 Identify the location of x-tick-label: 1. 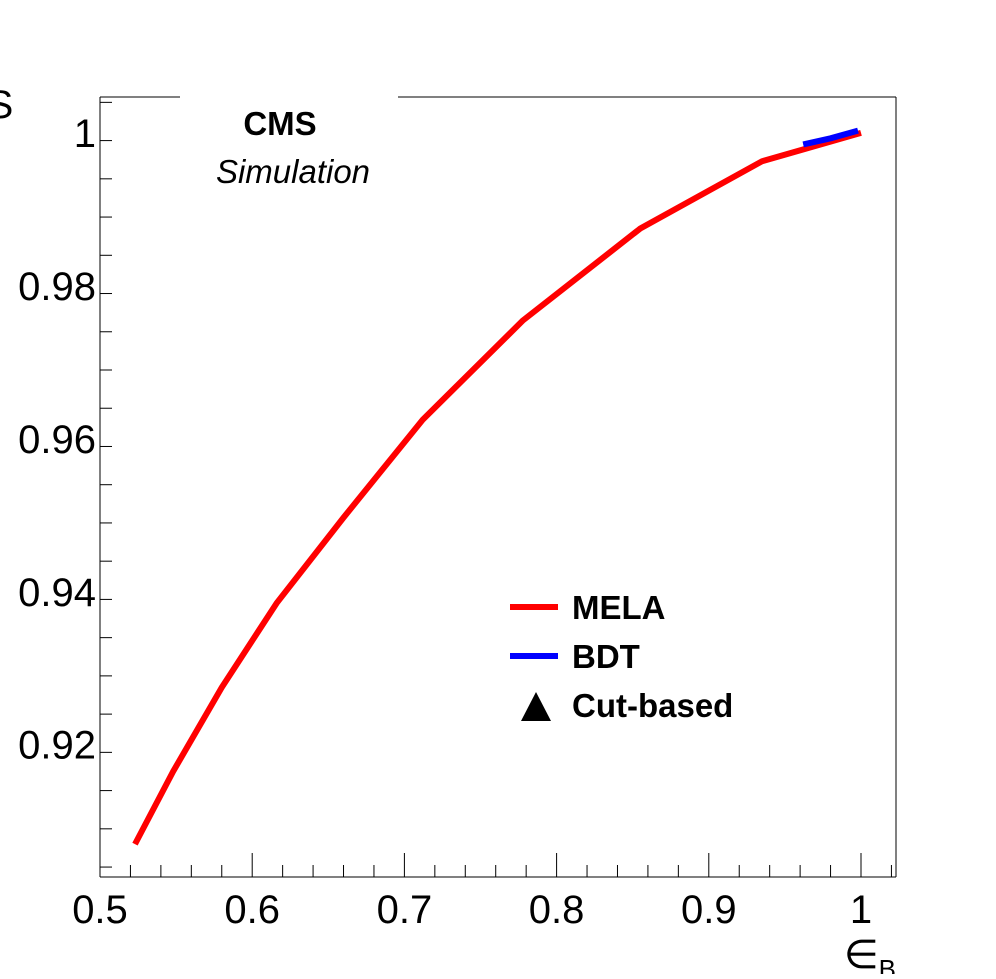
(861, 910).